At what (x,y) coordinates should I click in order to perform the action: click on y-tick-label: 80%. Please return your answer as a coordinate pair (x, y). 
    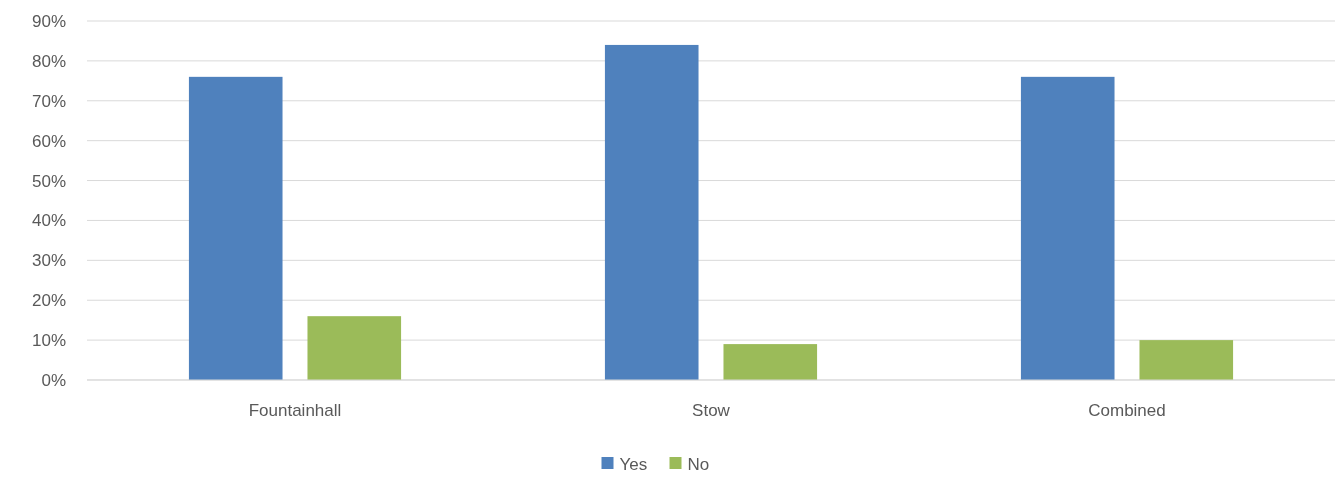
    Looking at the image, I should click on (48, 61).